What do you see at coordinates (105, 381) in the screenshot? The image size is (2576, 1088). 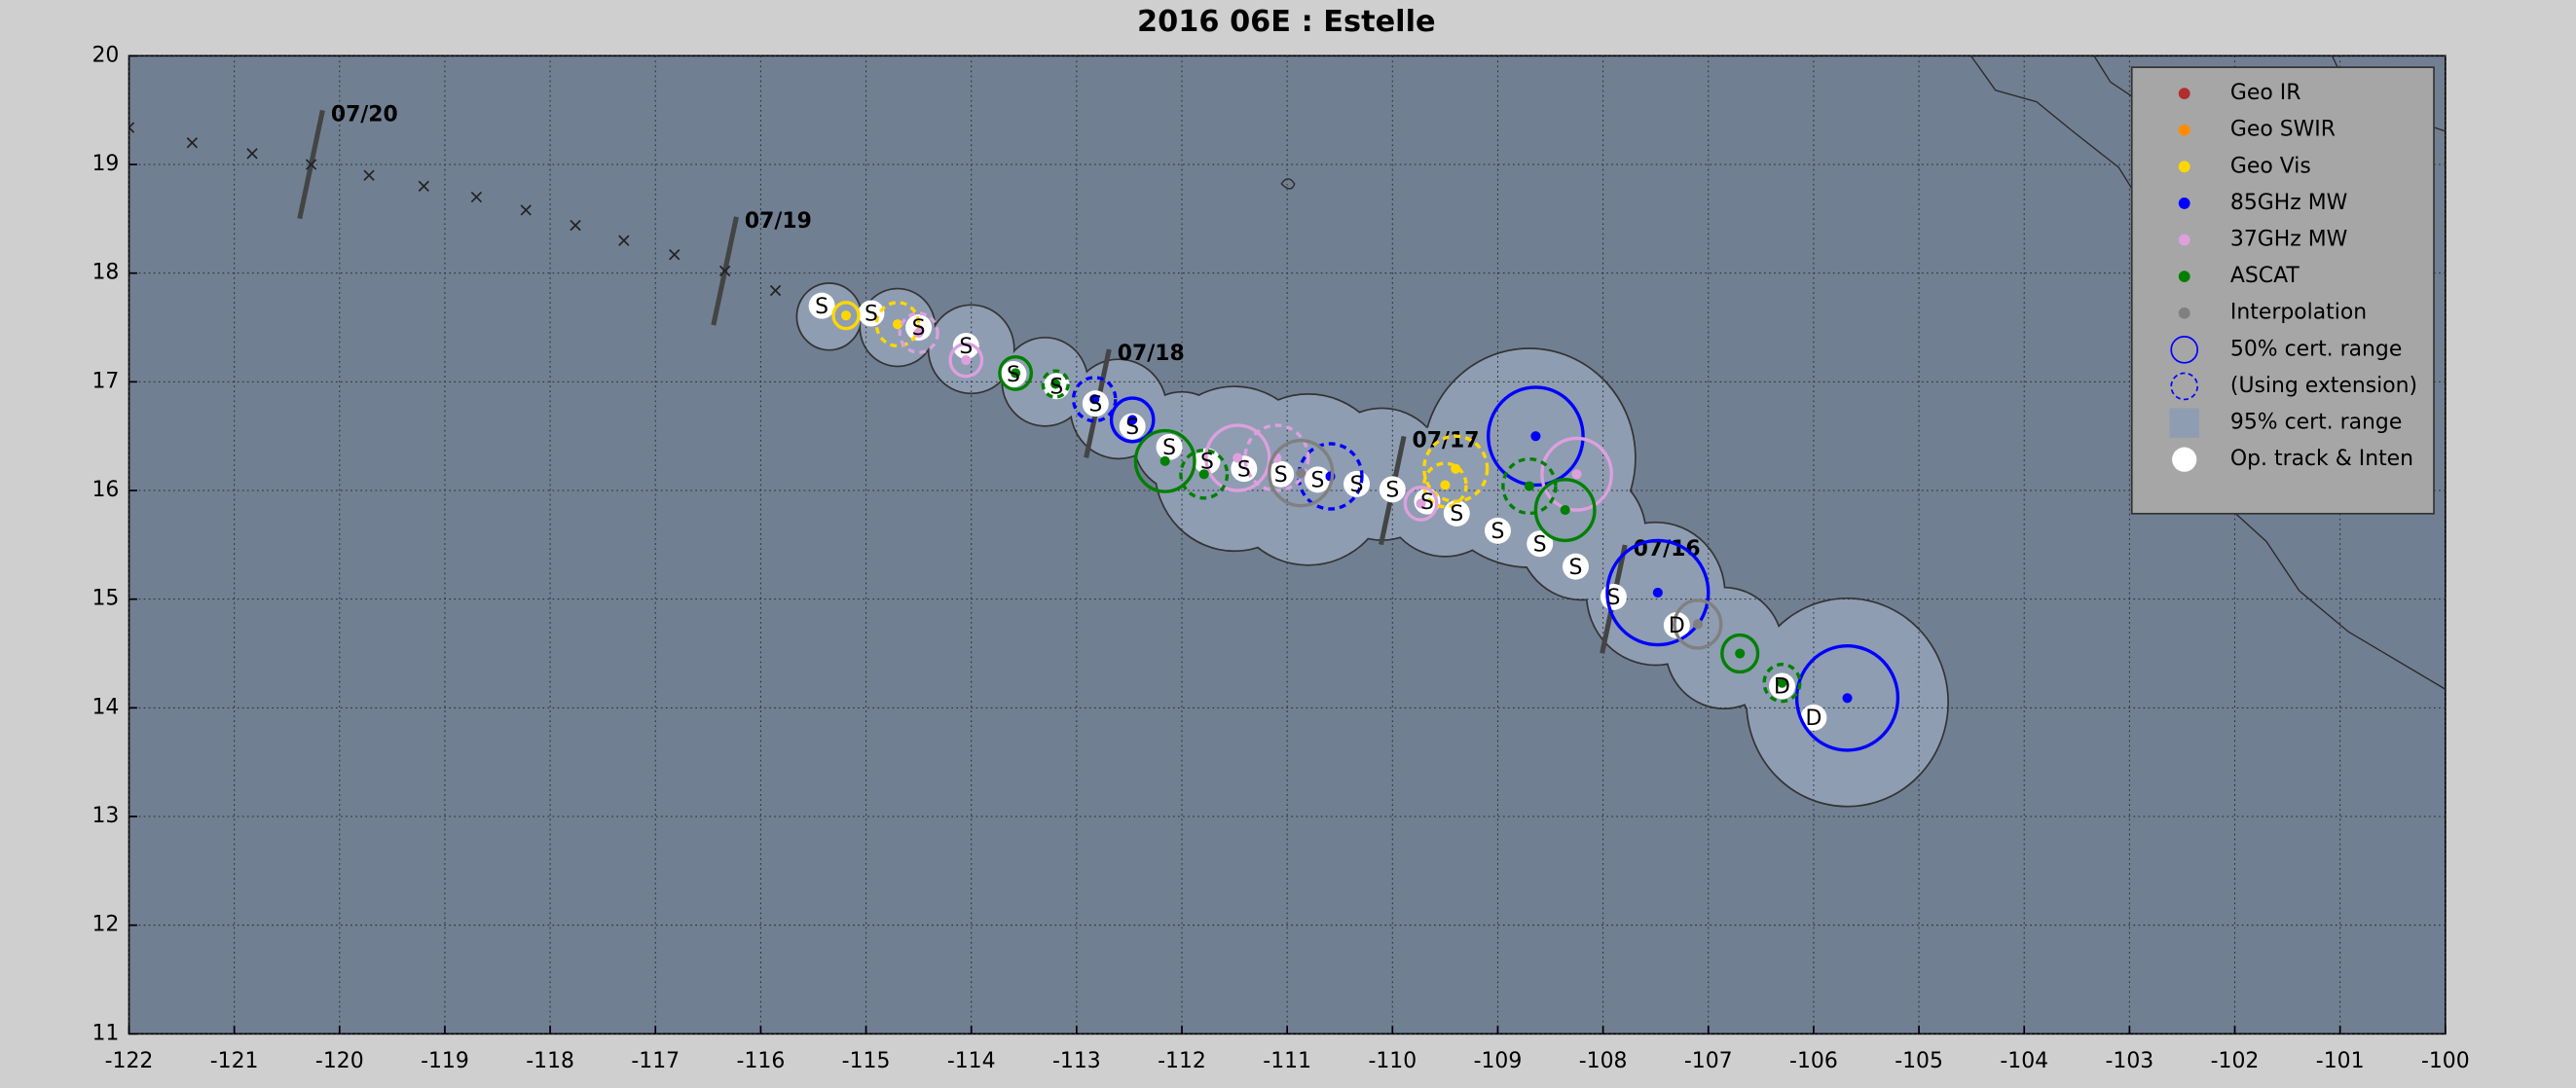 I see `y-tick-label: 17` at bounding box center [105, 381].